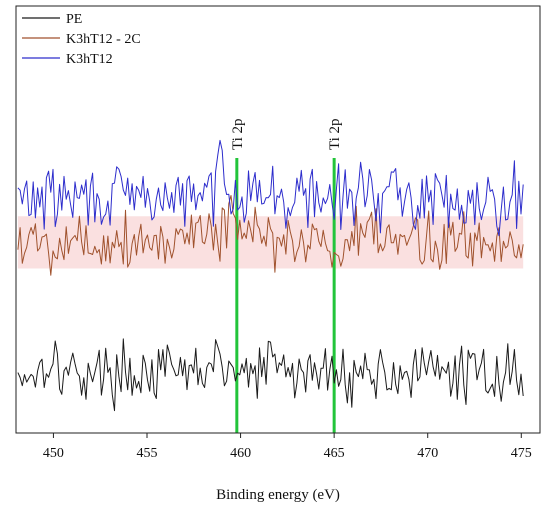 Image resolution: width=550 pixels, height=508 pixels. I want to click on annotation-label-1: Ti 2p, so click(238, 134).